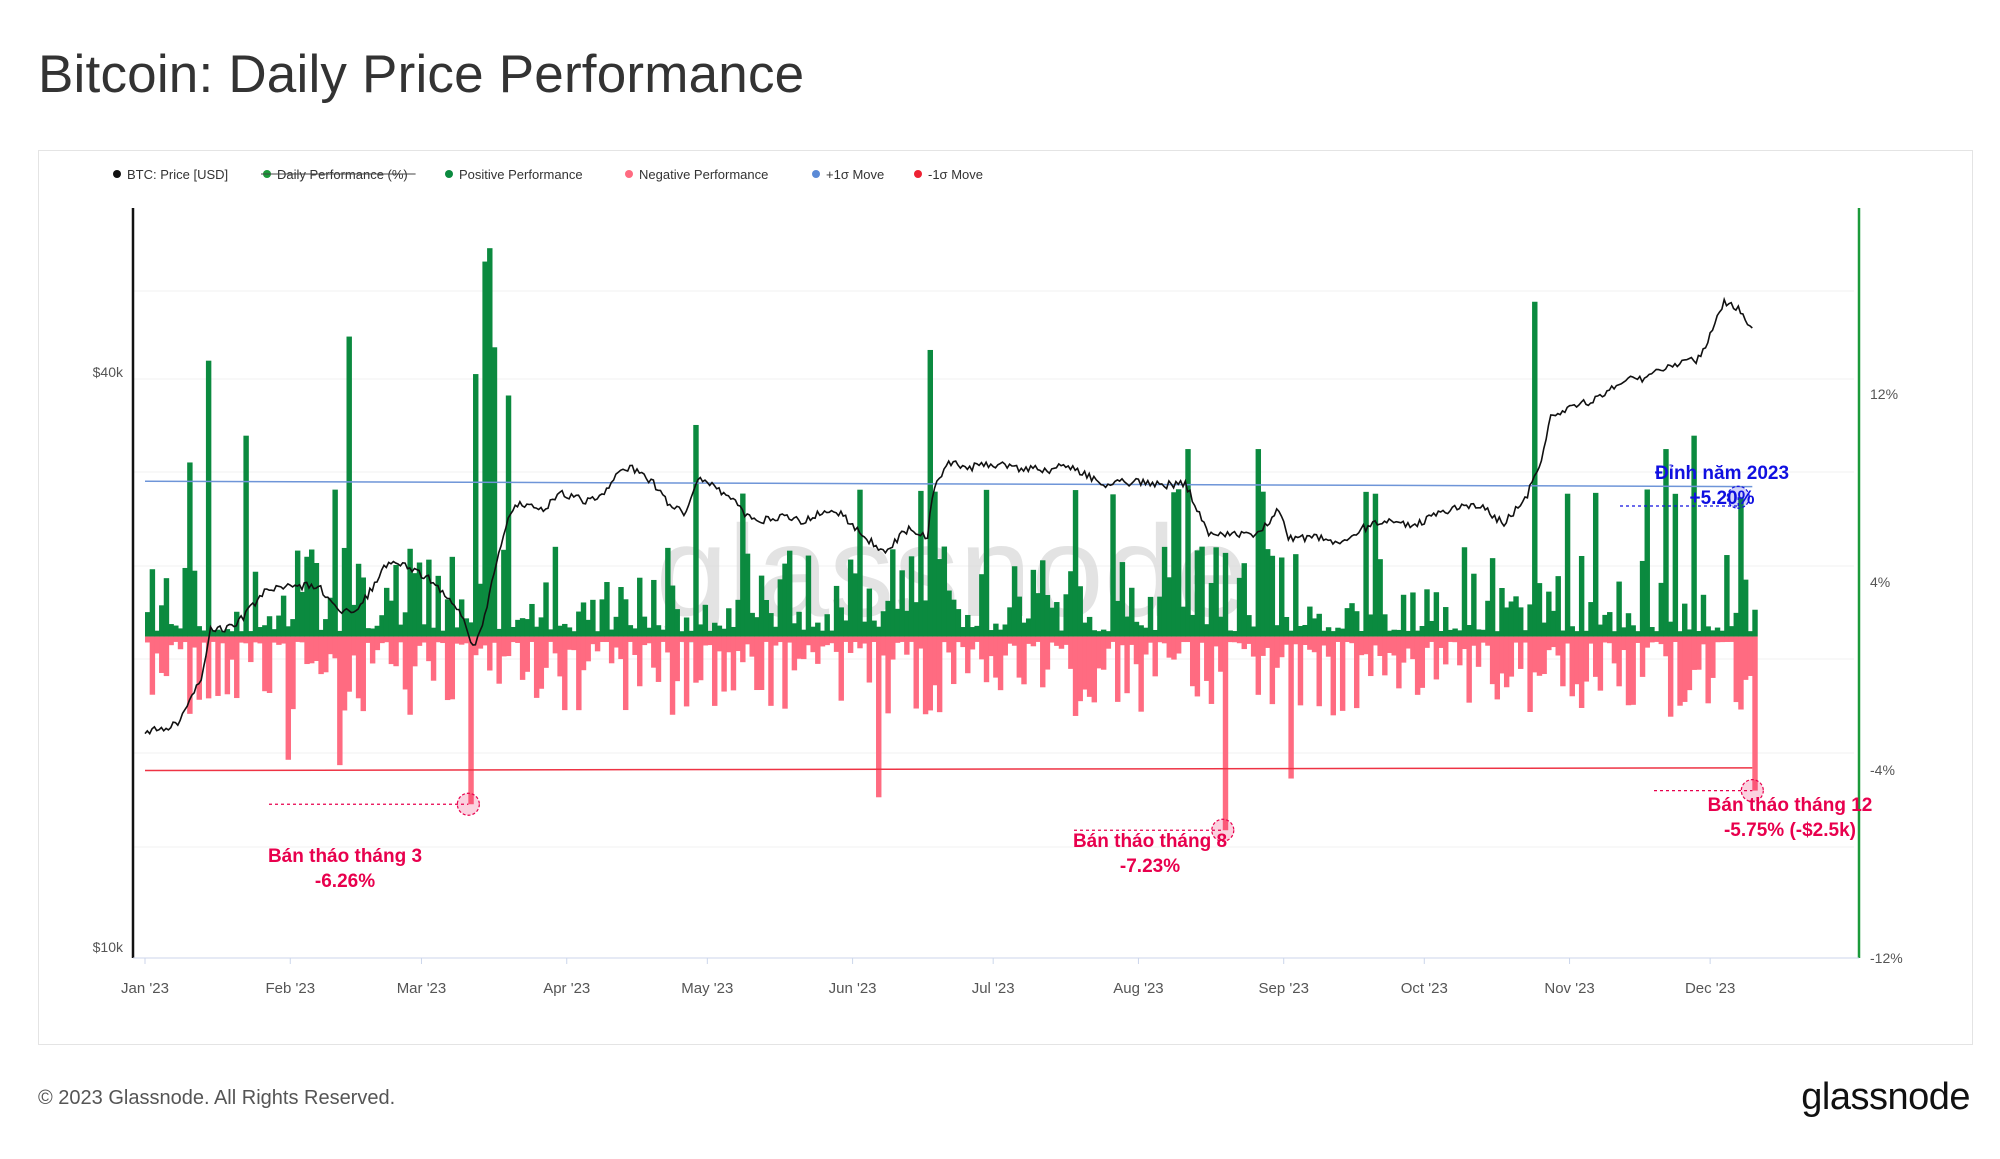 The height and width of the screenshot is (1159, 2000). Describe the element at coordinates (177, 174) in the screenshot. I see `legend-label: BTC: Price [USD]` at that location.